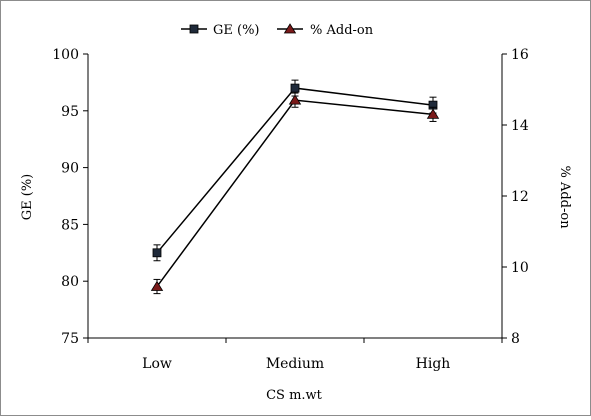 This screenshot has width=591, height=420. What do you see at coordinates (70, 282) in the screenshot?
I see `y-tick-label: 80` at bounding box center [70, 282].